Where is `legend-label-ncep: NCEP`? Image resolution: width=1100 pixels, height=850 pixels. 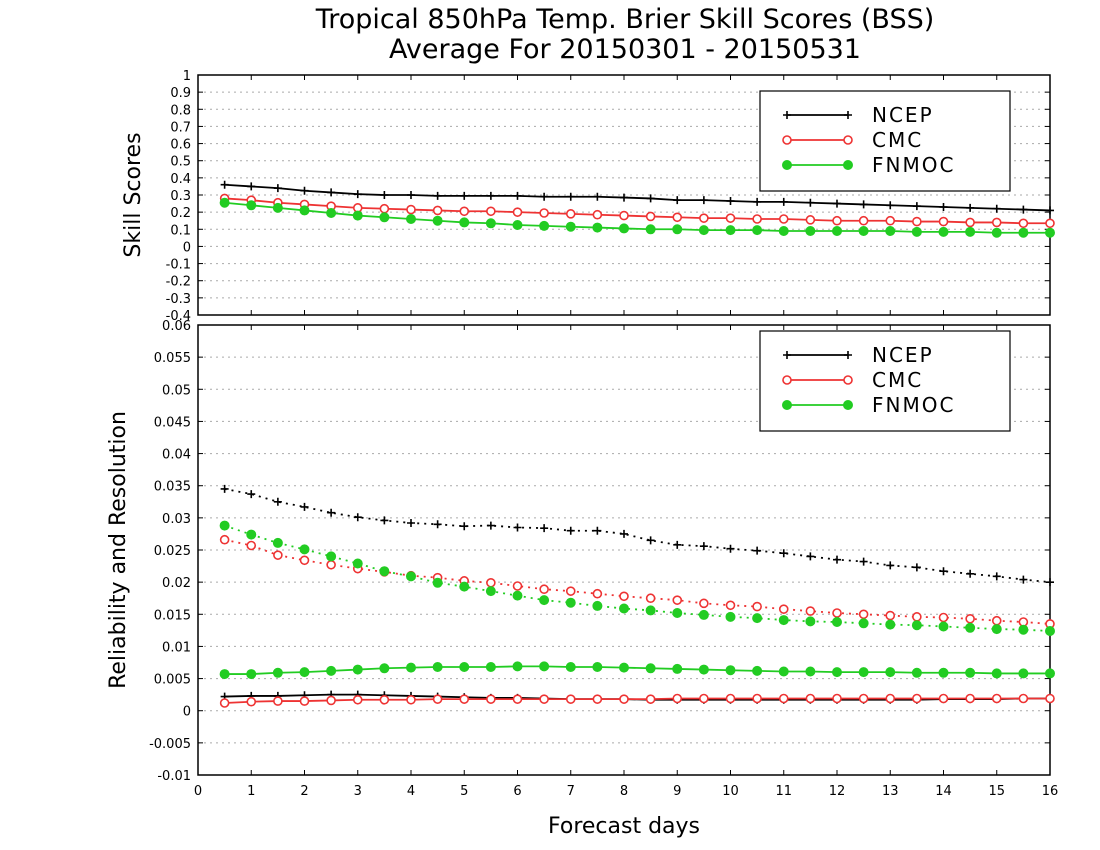 legend-label-ncep: NCEP is located at coordinates (903, 115).